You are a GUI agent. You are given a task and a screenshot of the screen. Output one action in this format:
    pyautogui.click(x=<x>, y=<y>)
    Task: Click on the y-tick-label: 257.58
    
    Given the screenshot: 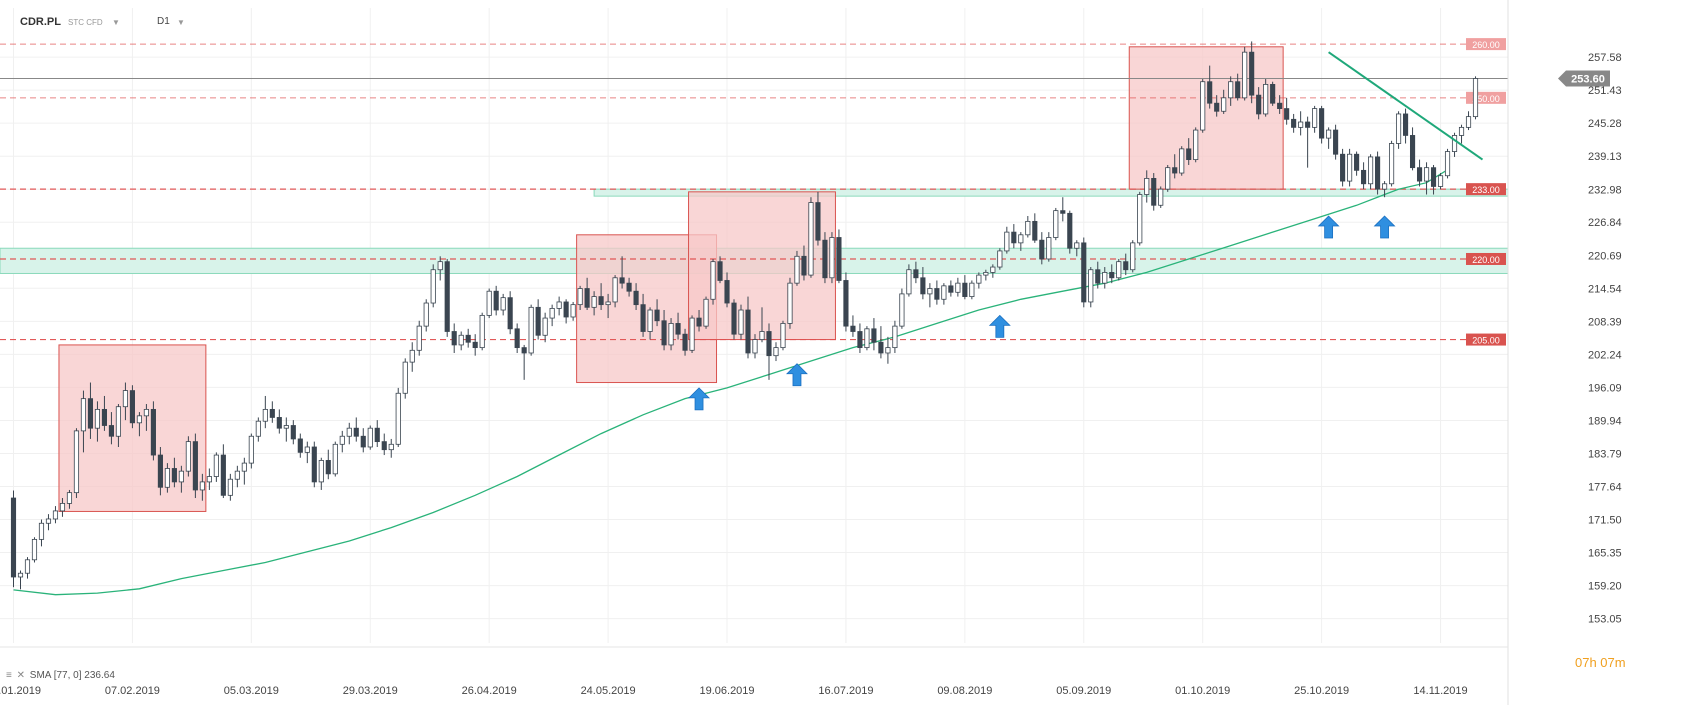 What is the action you would take?
    pyautogui.click(x=1605, y=58)
    